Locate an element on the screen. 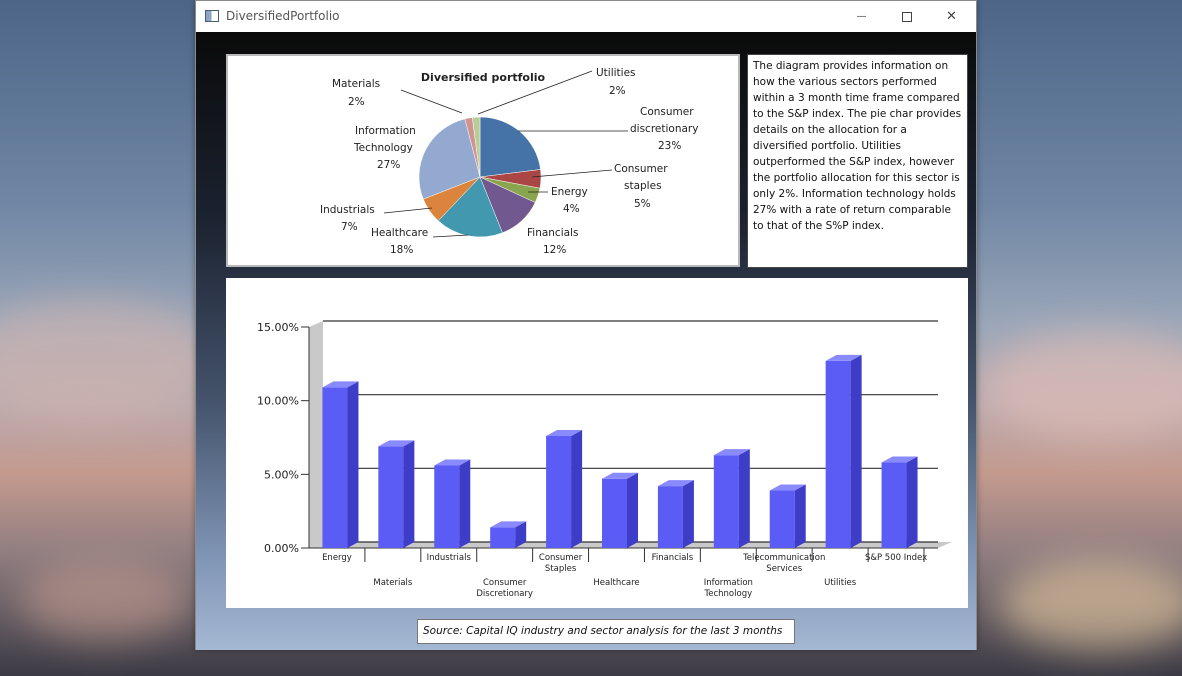 This screenshot has height=676, width=1182. x-category-label: Energy is located at coordinates (337, 558).